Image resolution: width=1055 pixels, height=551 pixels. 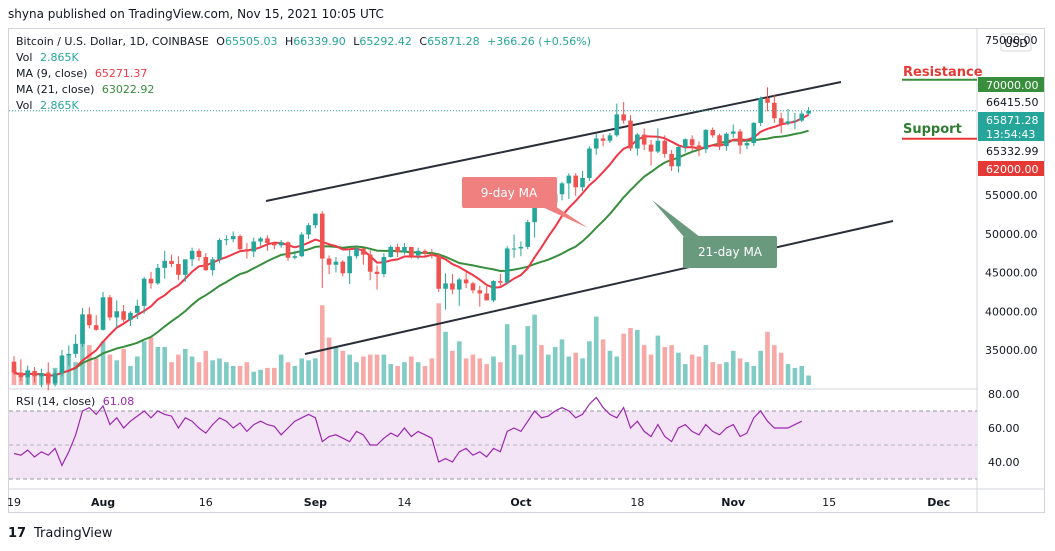 I want to click on time-tick-label: Sep, so click(x=315, y=502).